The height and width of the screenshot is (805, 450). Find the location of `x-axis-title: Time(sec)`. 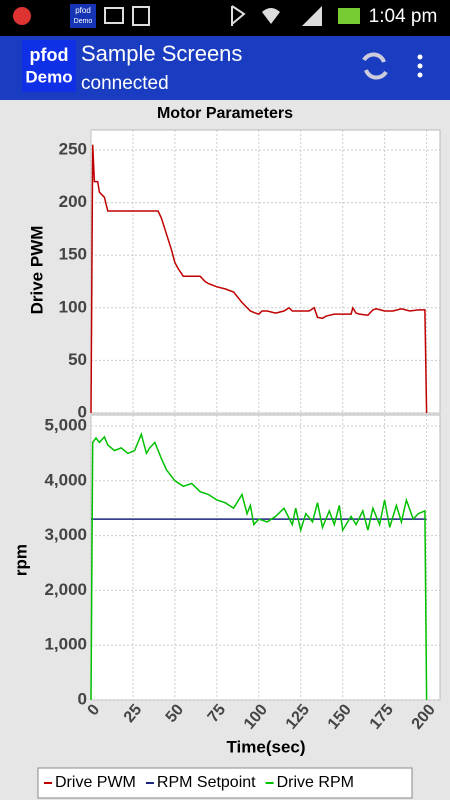

x-axis-title: Time(sec) is located at coordinates (265, 746).